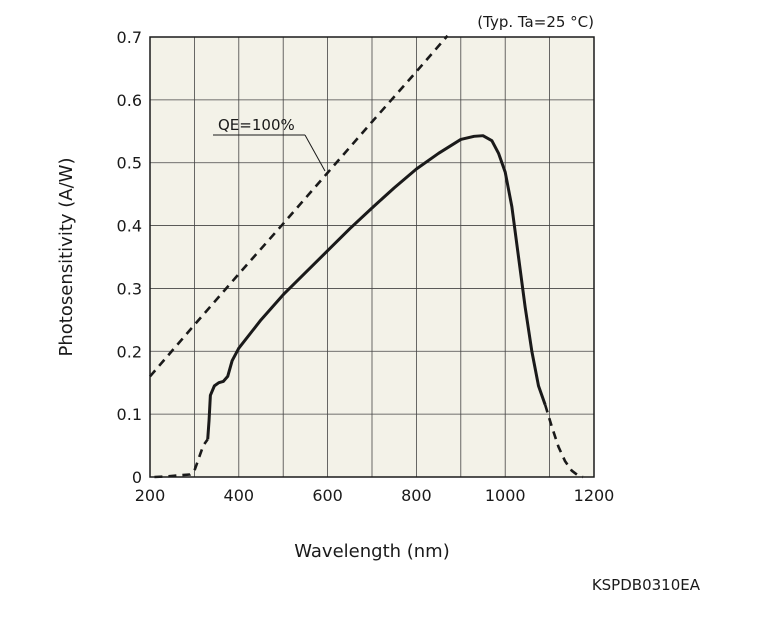  What do you see at coordinates (416, 495) in the screenshot?
I see `x-tick-label: 800` at bounding box center [416, 495].